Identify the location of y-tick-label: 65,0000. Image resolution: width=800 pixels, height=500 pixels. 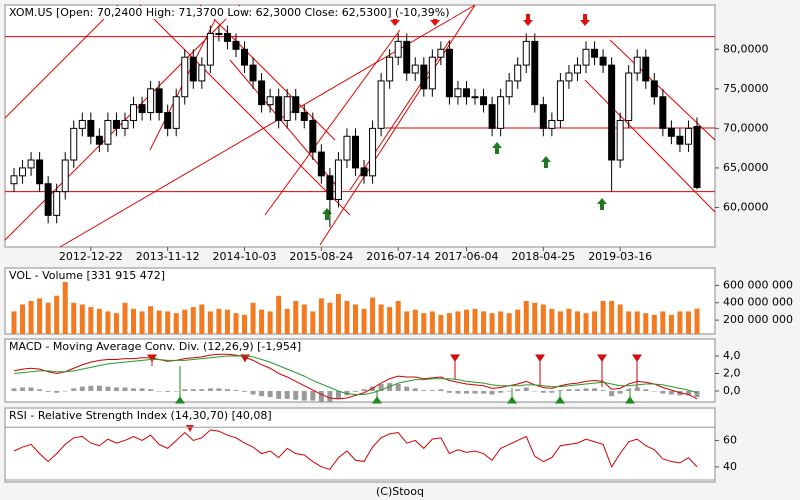
(746, 167).